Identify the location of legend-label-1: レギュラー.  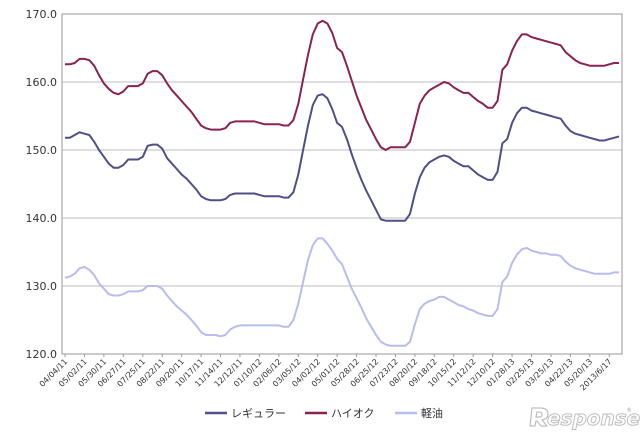
(258, 413).